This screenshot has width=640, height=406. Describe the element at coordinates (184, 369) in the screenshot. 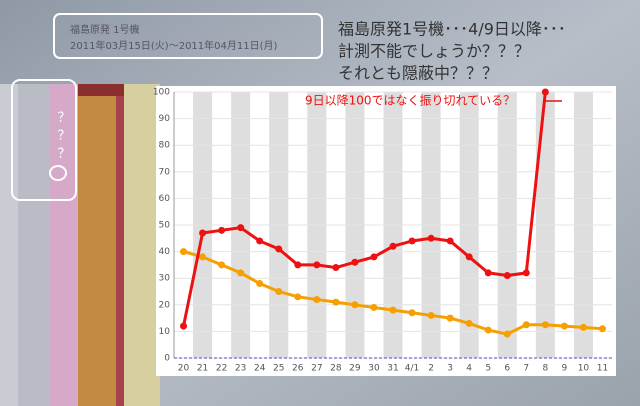

I see `x-tick-label: 20` at that location.